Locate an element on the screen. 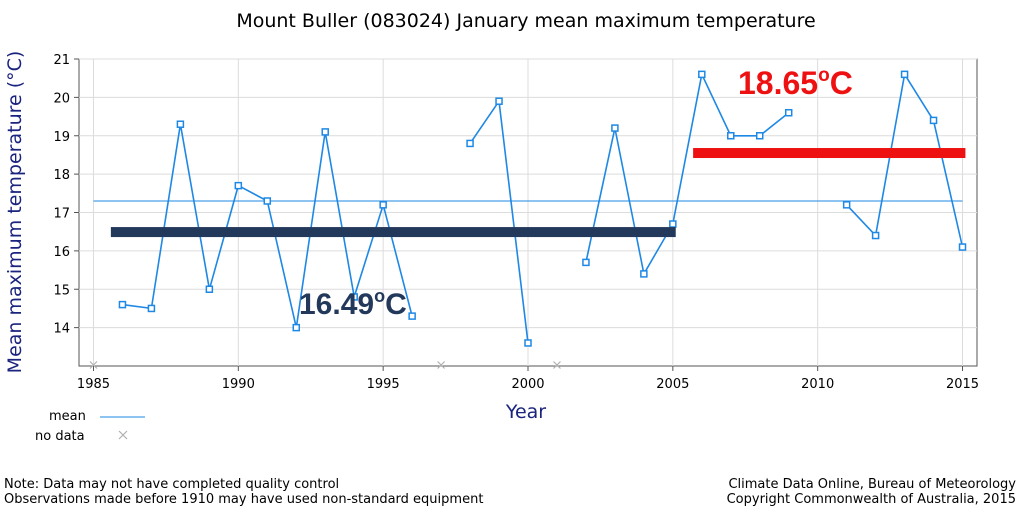 The width and height of the screenshot is (1024, 512). annotation-bar-late-mean is located at coordinates (829, 153).